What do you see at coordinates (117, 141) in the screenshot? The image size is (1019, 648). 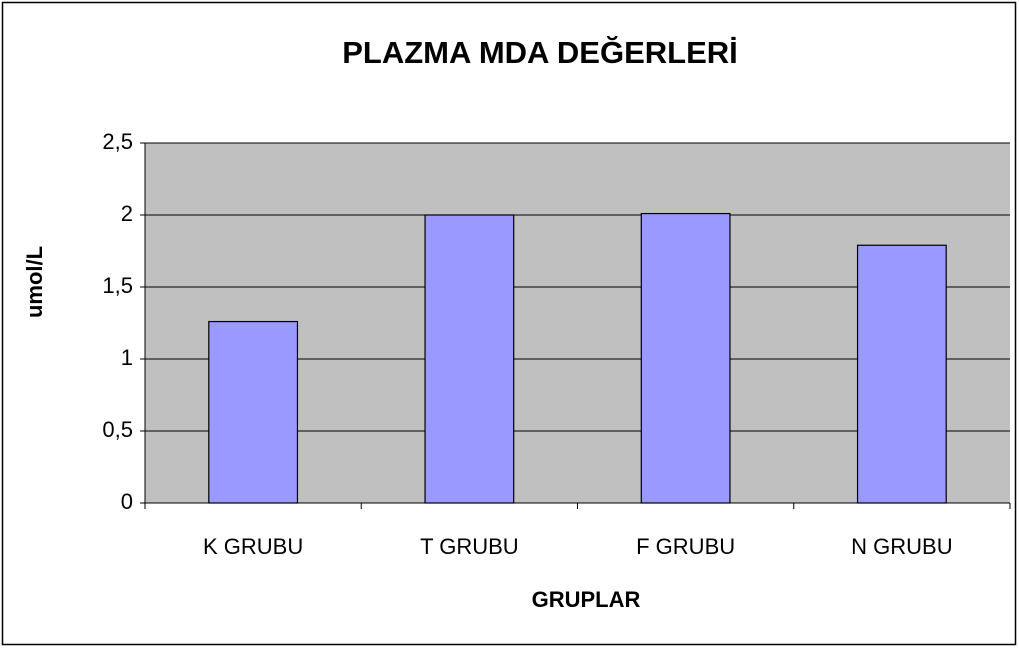 I see `y-tick-label: 2,5` at bounding box center [117, 141].